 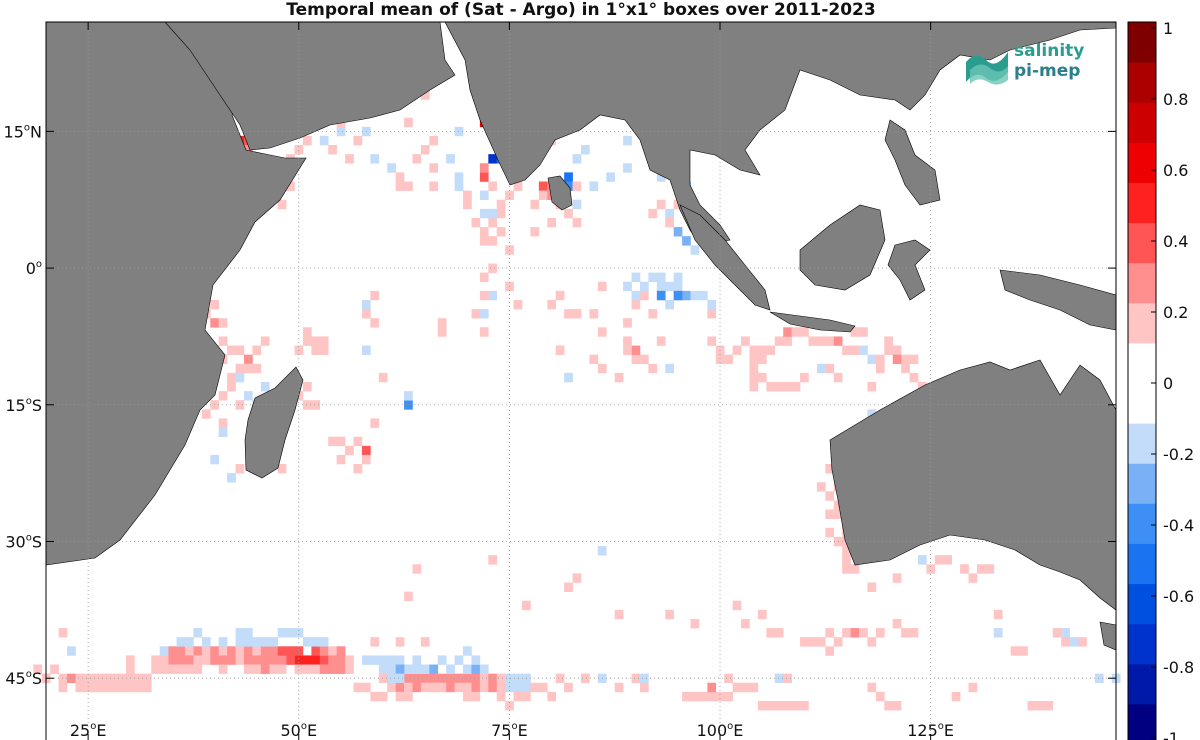 I want to click on lon-tick-label: 25oE, so click(x=88, y=730).